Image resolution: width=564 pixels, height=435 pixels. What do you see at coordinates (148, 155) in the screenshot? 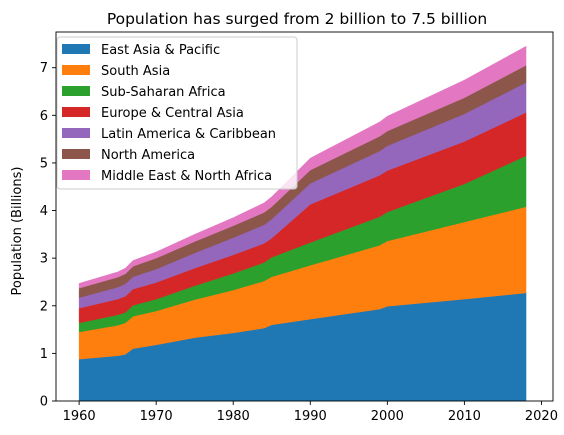
I see `legend-label-north-america: North America` at bounding box center [148, 155].